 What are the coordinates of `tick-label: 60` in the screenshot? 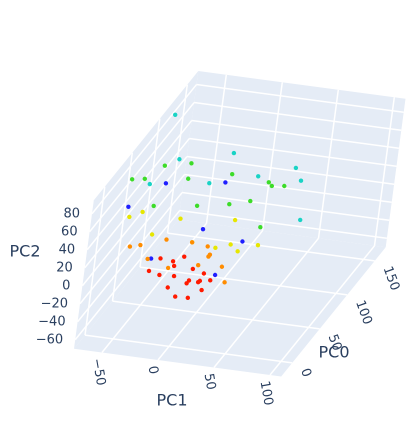 It's located at (69, 231).